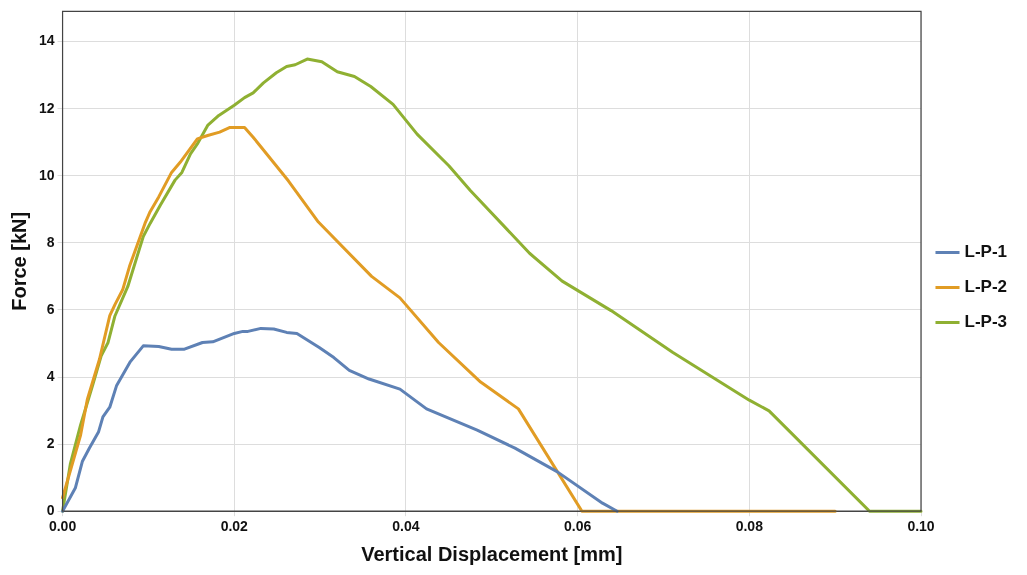 The width and height of the screenshot is (1027, 575). What do you see at coordinates (62, 526) in the screenshot?
I see `x-tick-label: 0.00` at bounding box center [62, 526].